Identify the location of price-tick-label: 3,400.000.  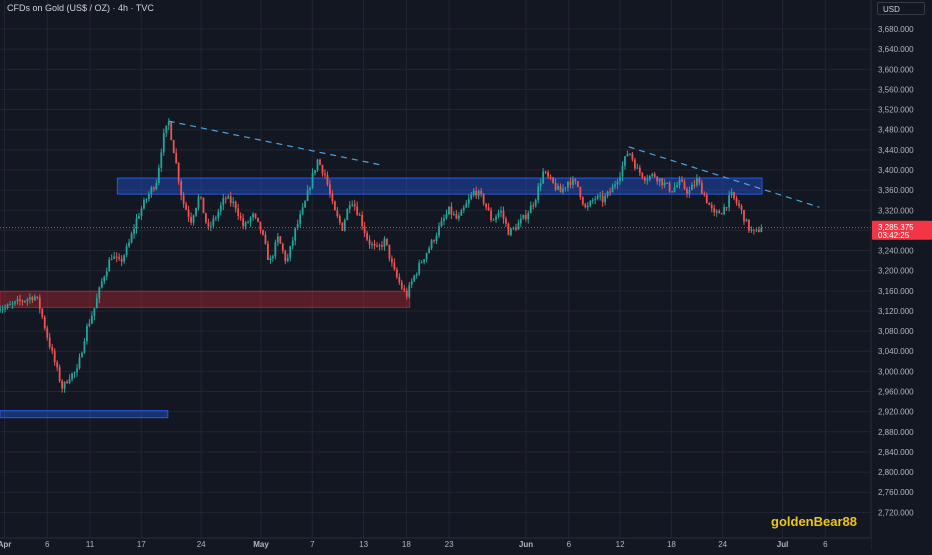
(896, 170).